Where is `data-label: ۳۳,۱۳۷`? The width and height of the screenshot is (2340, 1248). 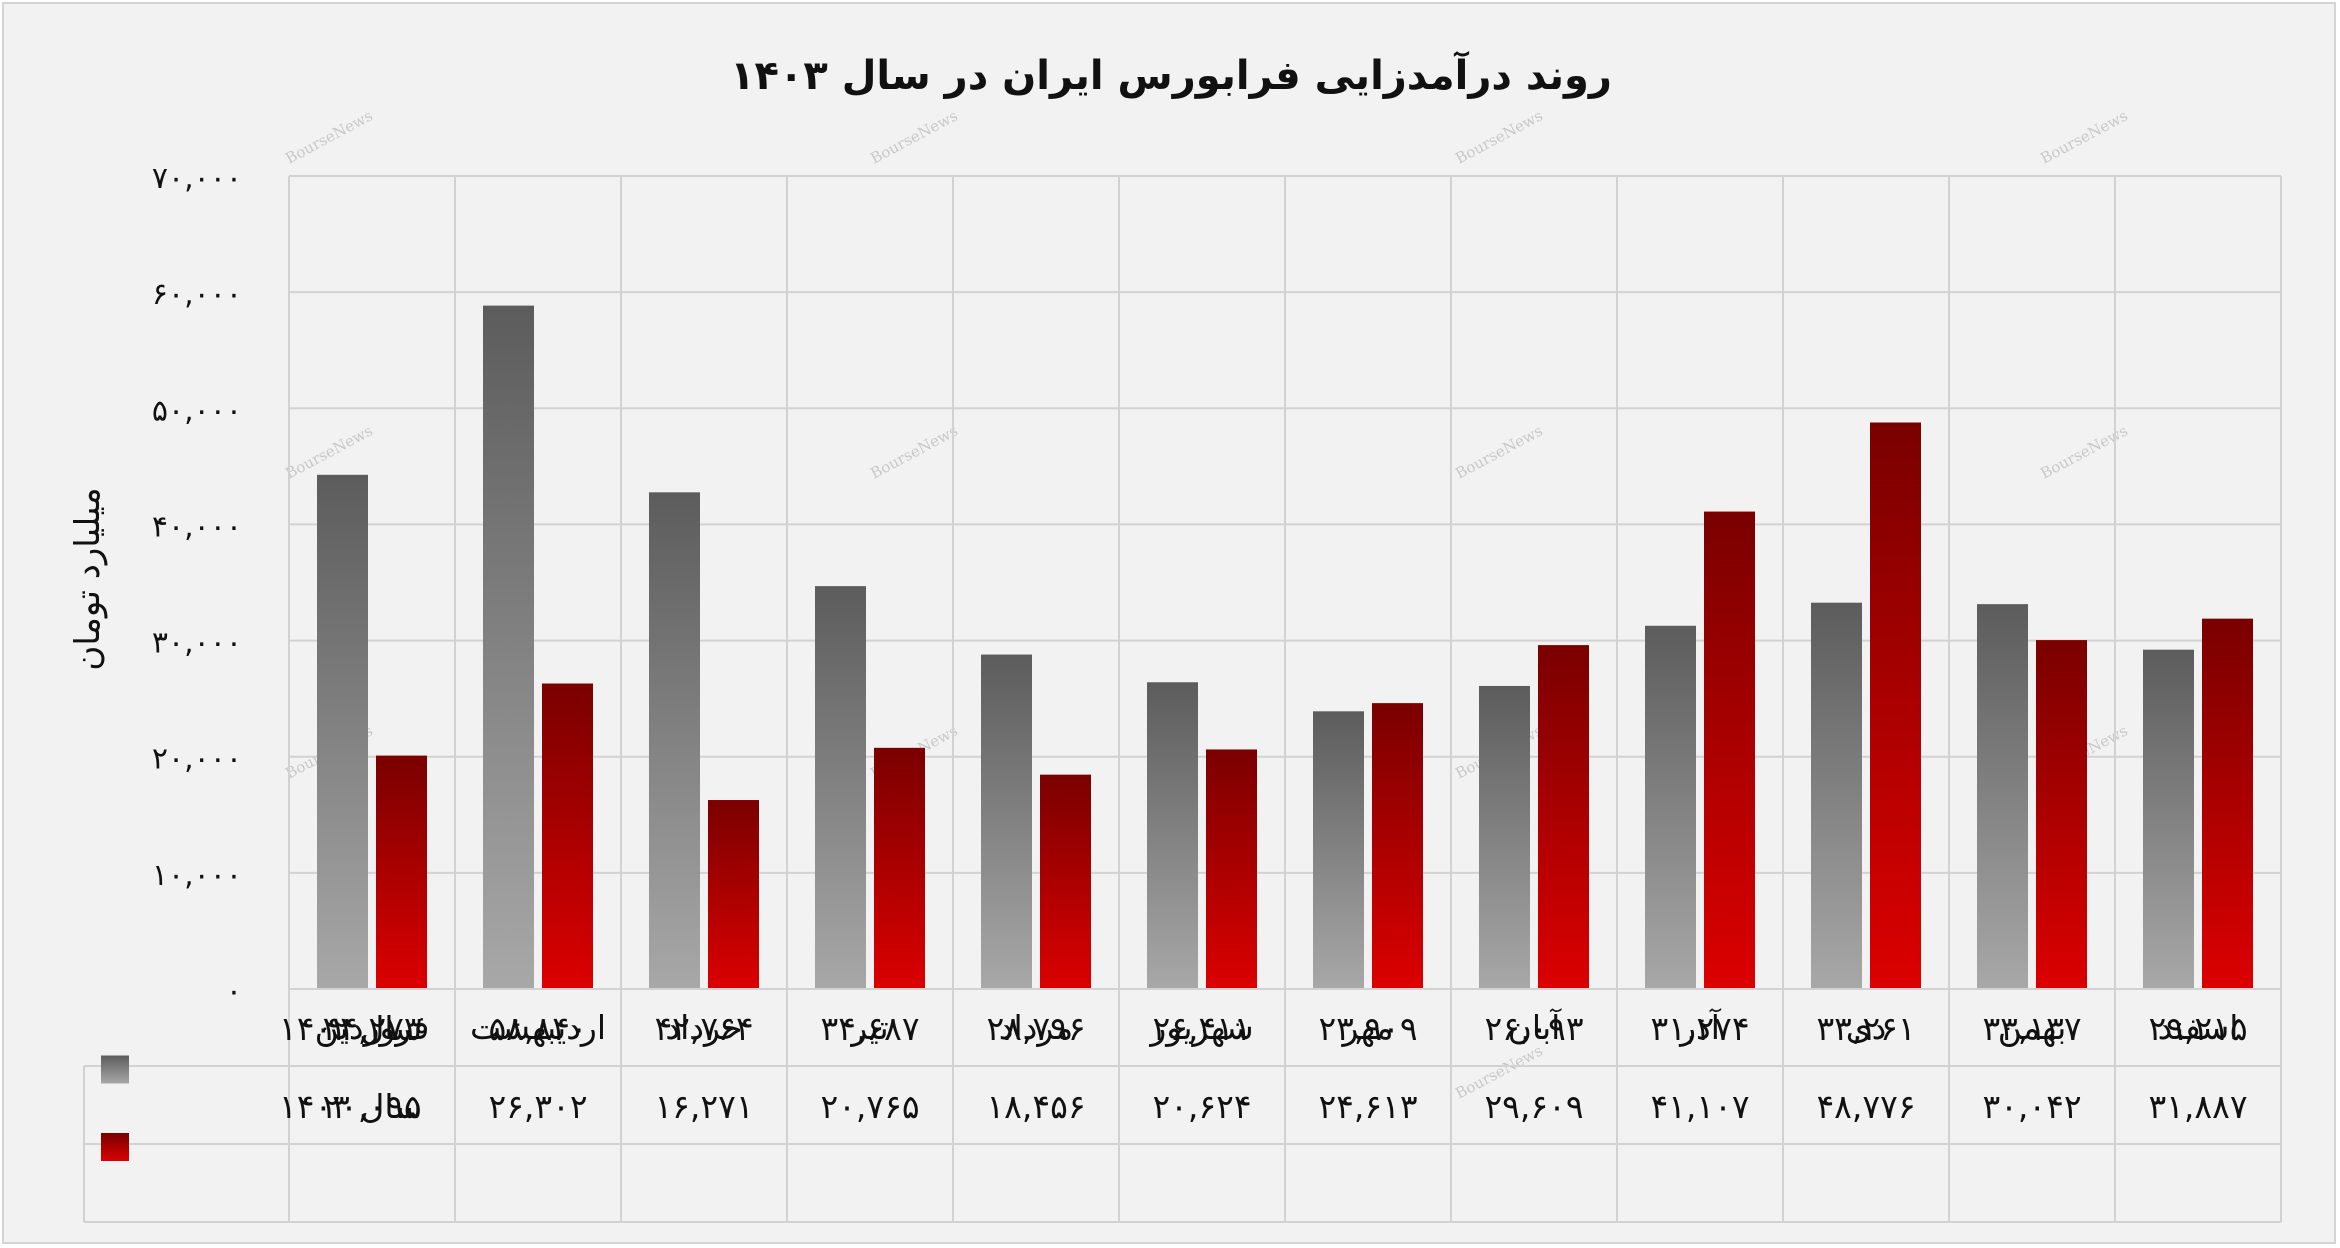 data-label: ۳۳,۱۳۷ is located at coordinates (2031, 1028).